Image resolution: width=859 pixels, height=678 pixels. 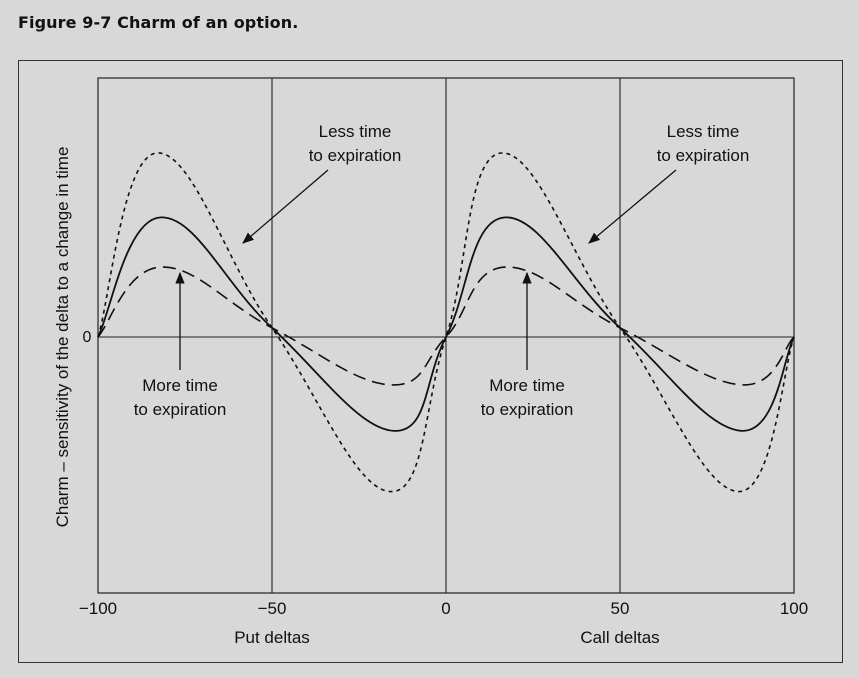 What do you see at coordinates (98, 608) in the screenshot?
I see `x-tick-label: −100` at bounding box center [98, 608].